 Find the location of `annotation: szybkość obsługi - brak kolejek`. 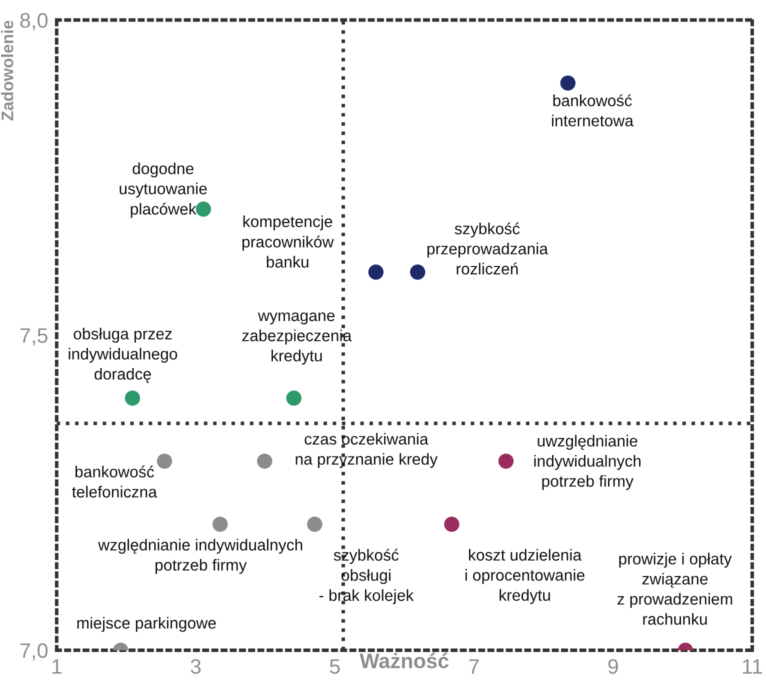

annotation: szybkość obsługi - brak kolejek is located at coordinates (366, 576).